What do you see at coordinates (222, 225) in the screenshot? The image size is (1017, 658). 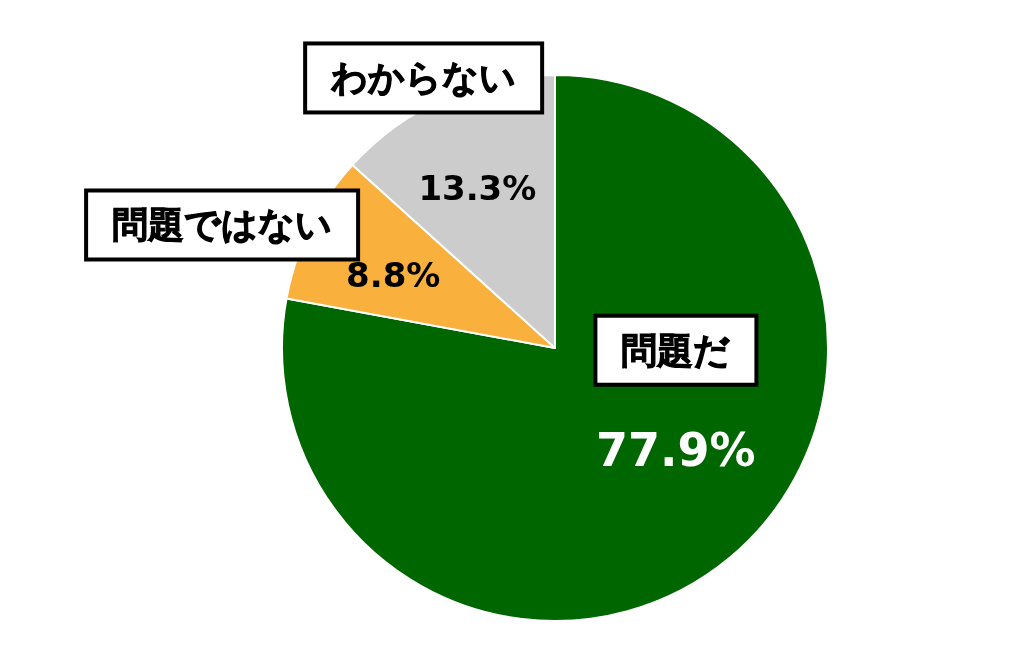 I see `slice-label: 問題ではない` at bounding box center [222, 225].